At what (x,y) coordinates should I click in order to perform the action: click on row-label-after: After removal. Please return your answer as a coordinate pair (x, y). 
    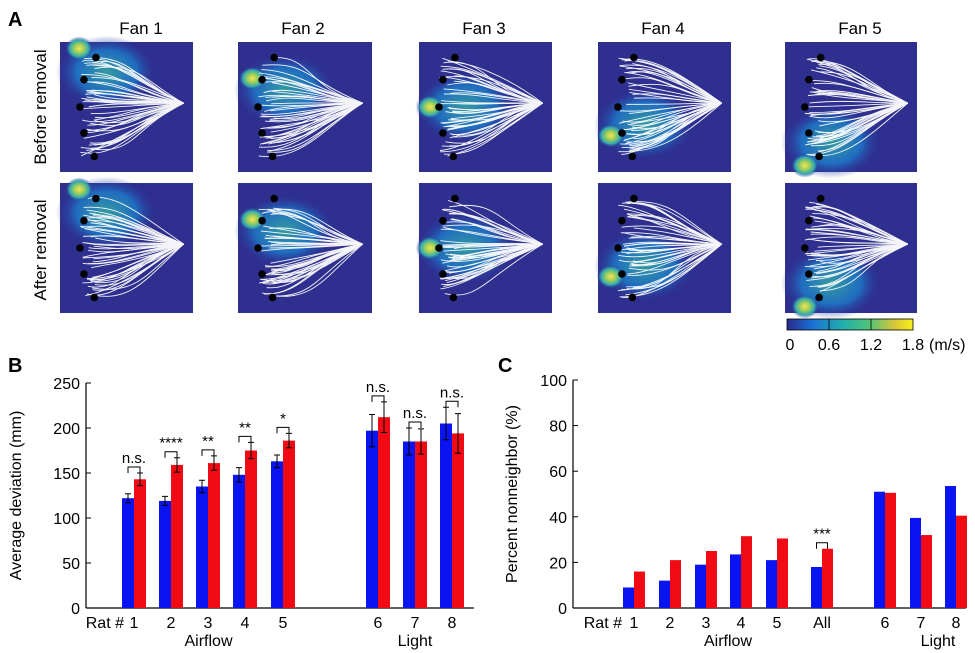
    Looking at the image, I should click on (40, 249).